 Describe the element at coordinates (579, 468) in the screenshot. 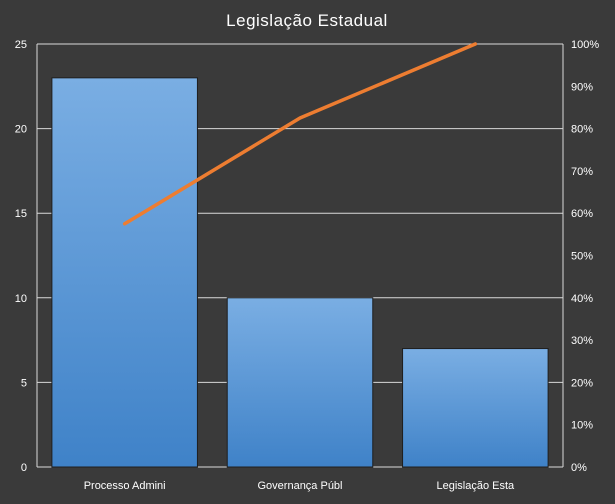

I see `right-tick-label: 0%` at that location.